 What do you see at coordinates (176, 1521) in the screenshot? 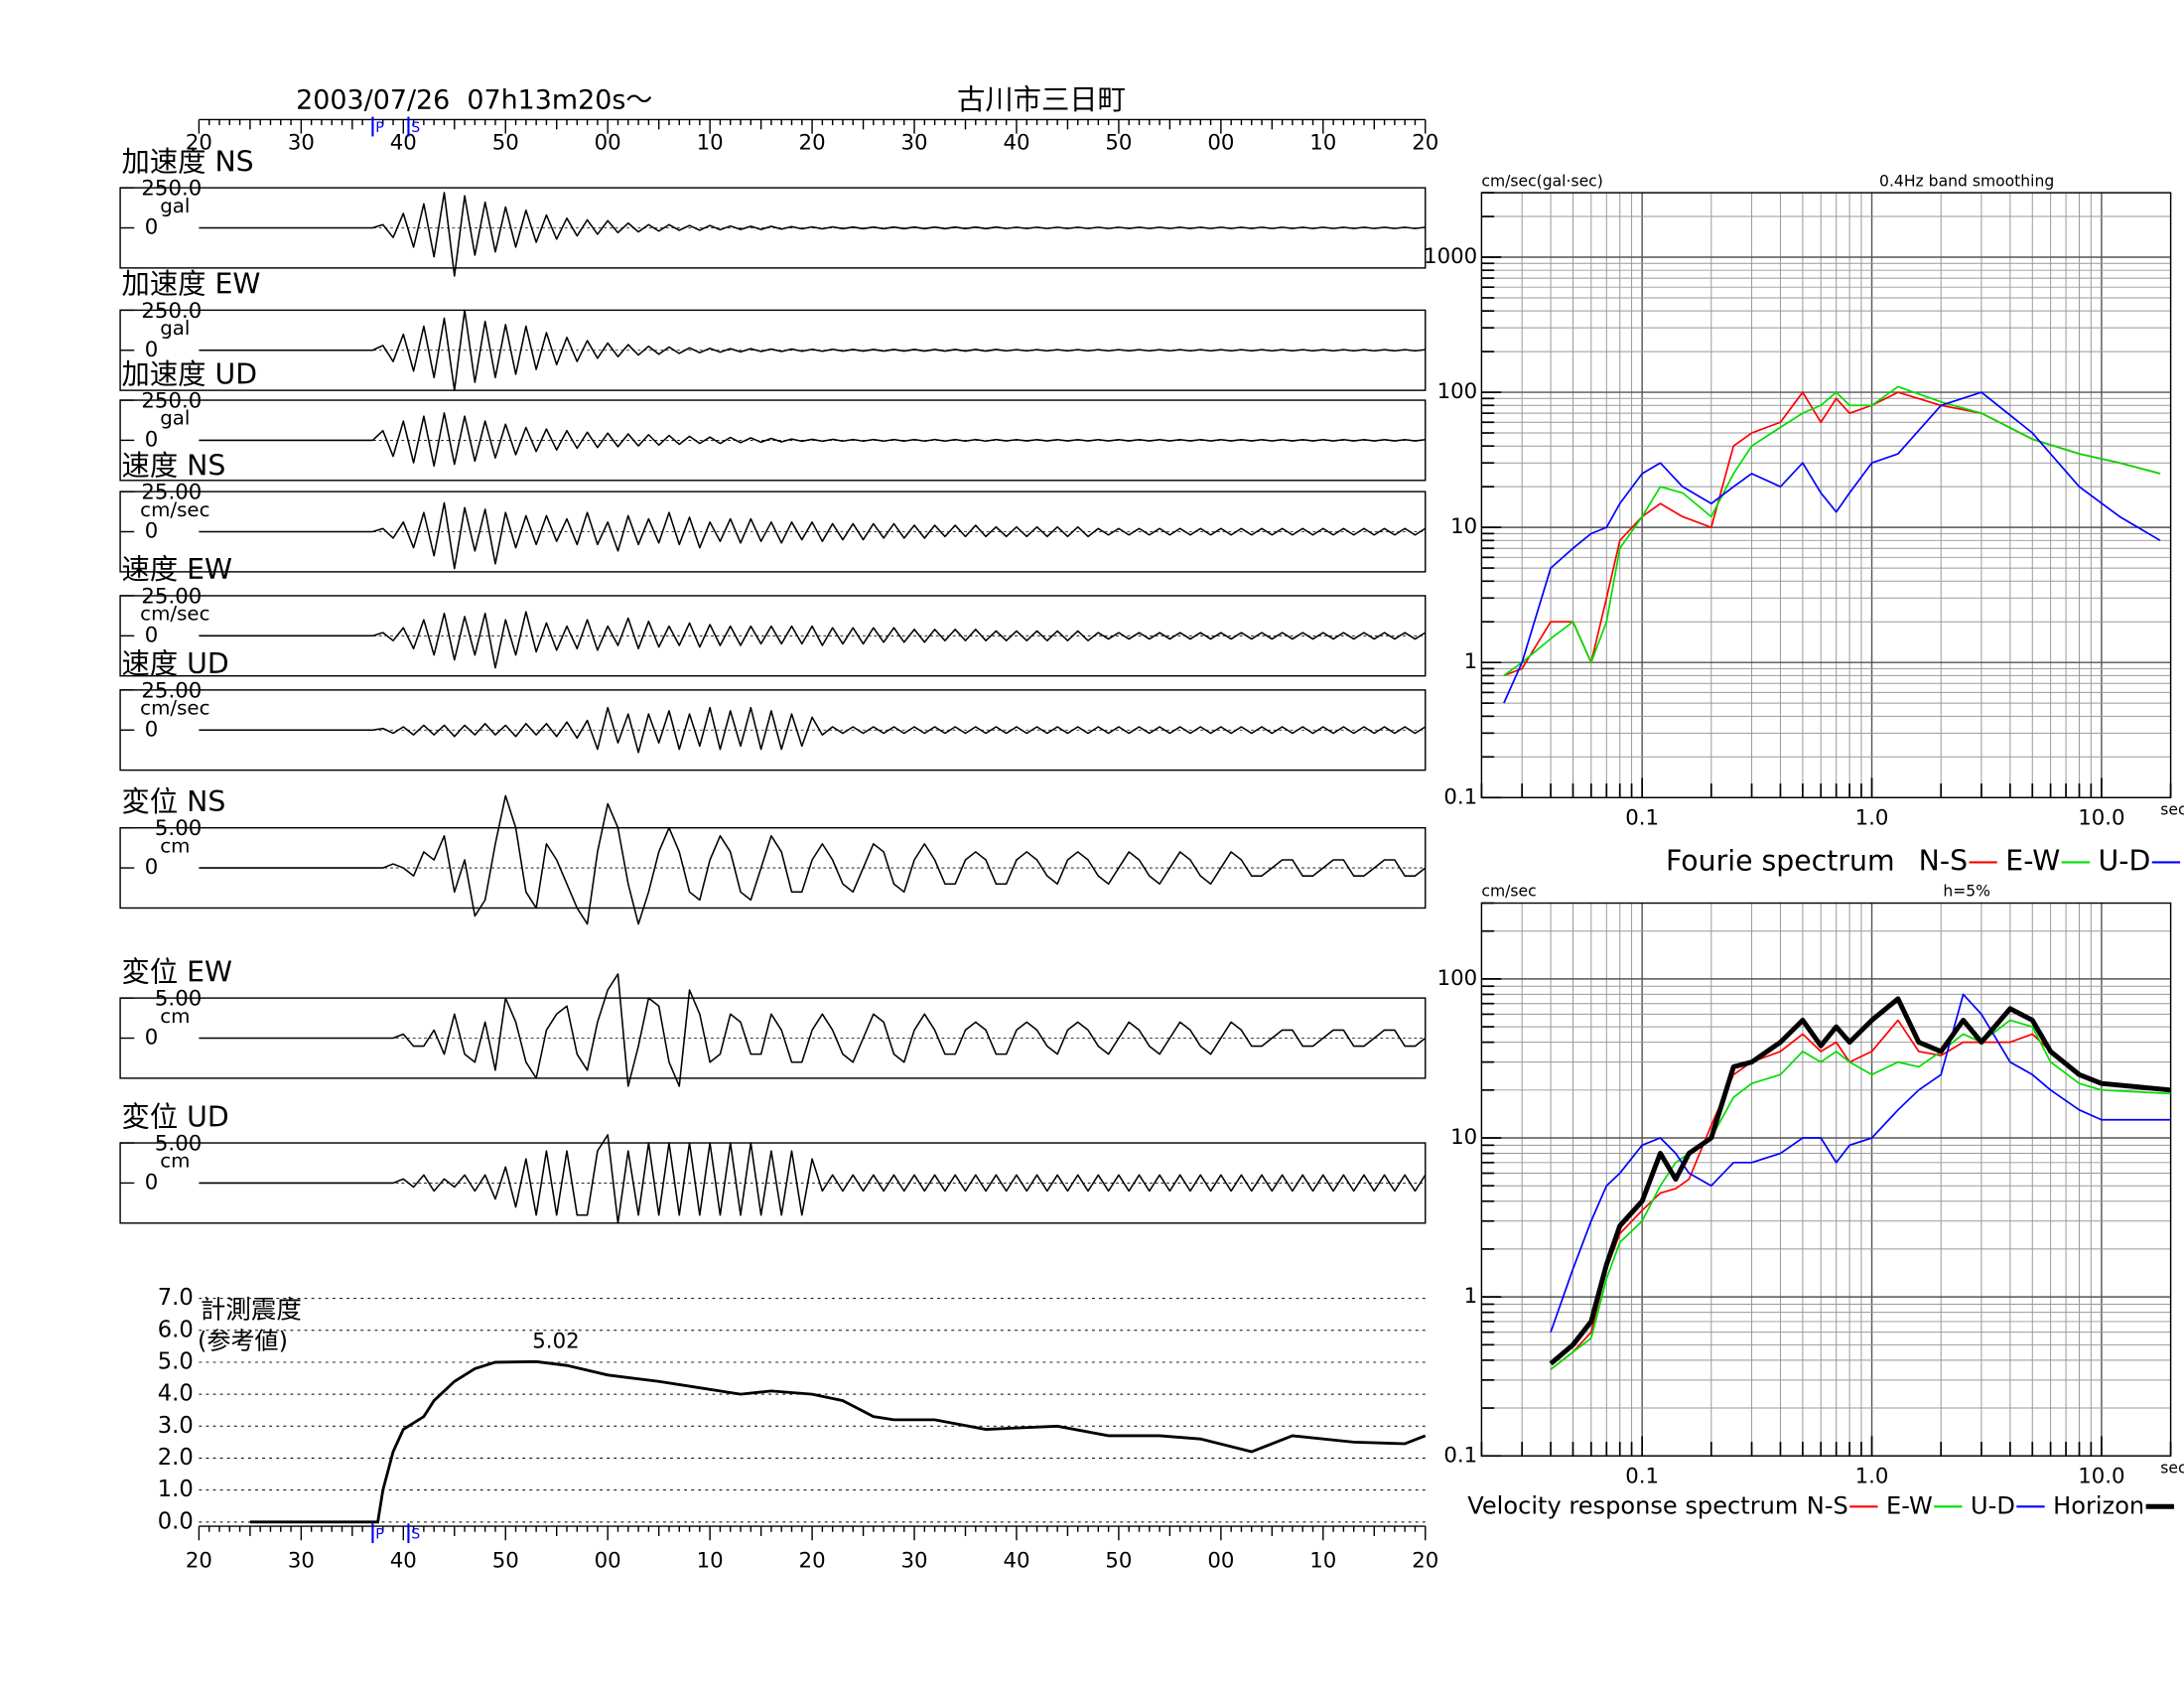
I see `y-tick-label: 0.0` at bounding box center [176, 1521].